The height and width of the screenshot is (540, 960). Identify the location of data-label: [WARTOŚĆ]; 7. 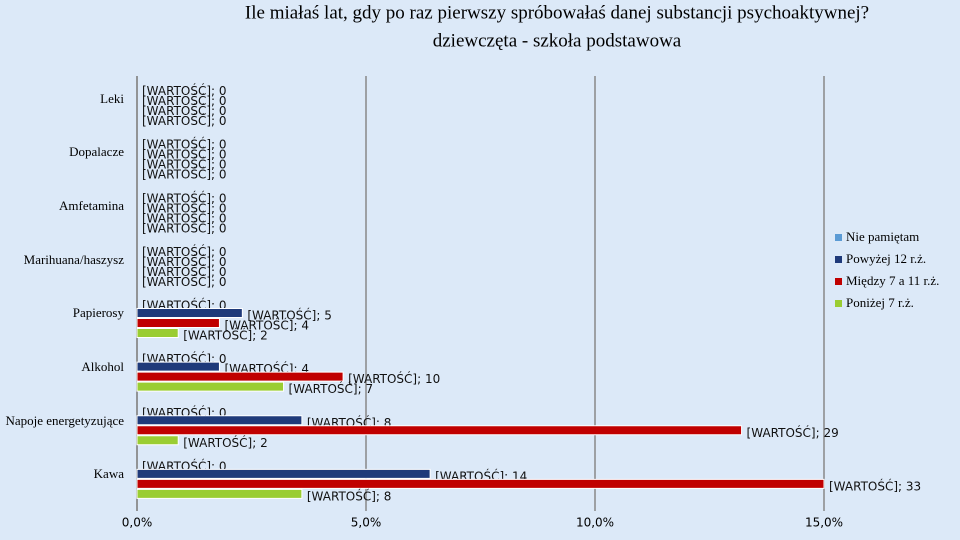
(331, 388).